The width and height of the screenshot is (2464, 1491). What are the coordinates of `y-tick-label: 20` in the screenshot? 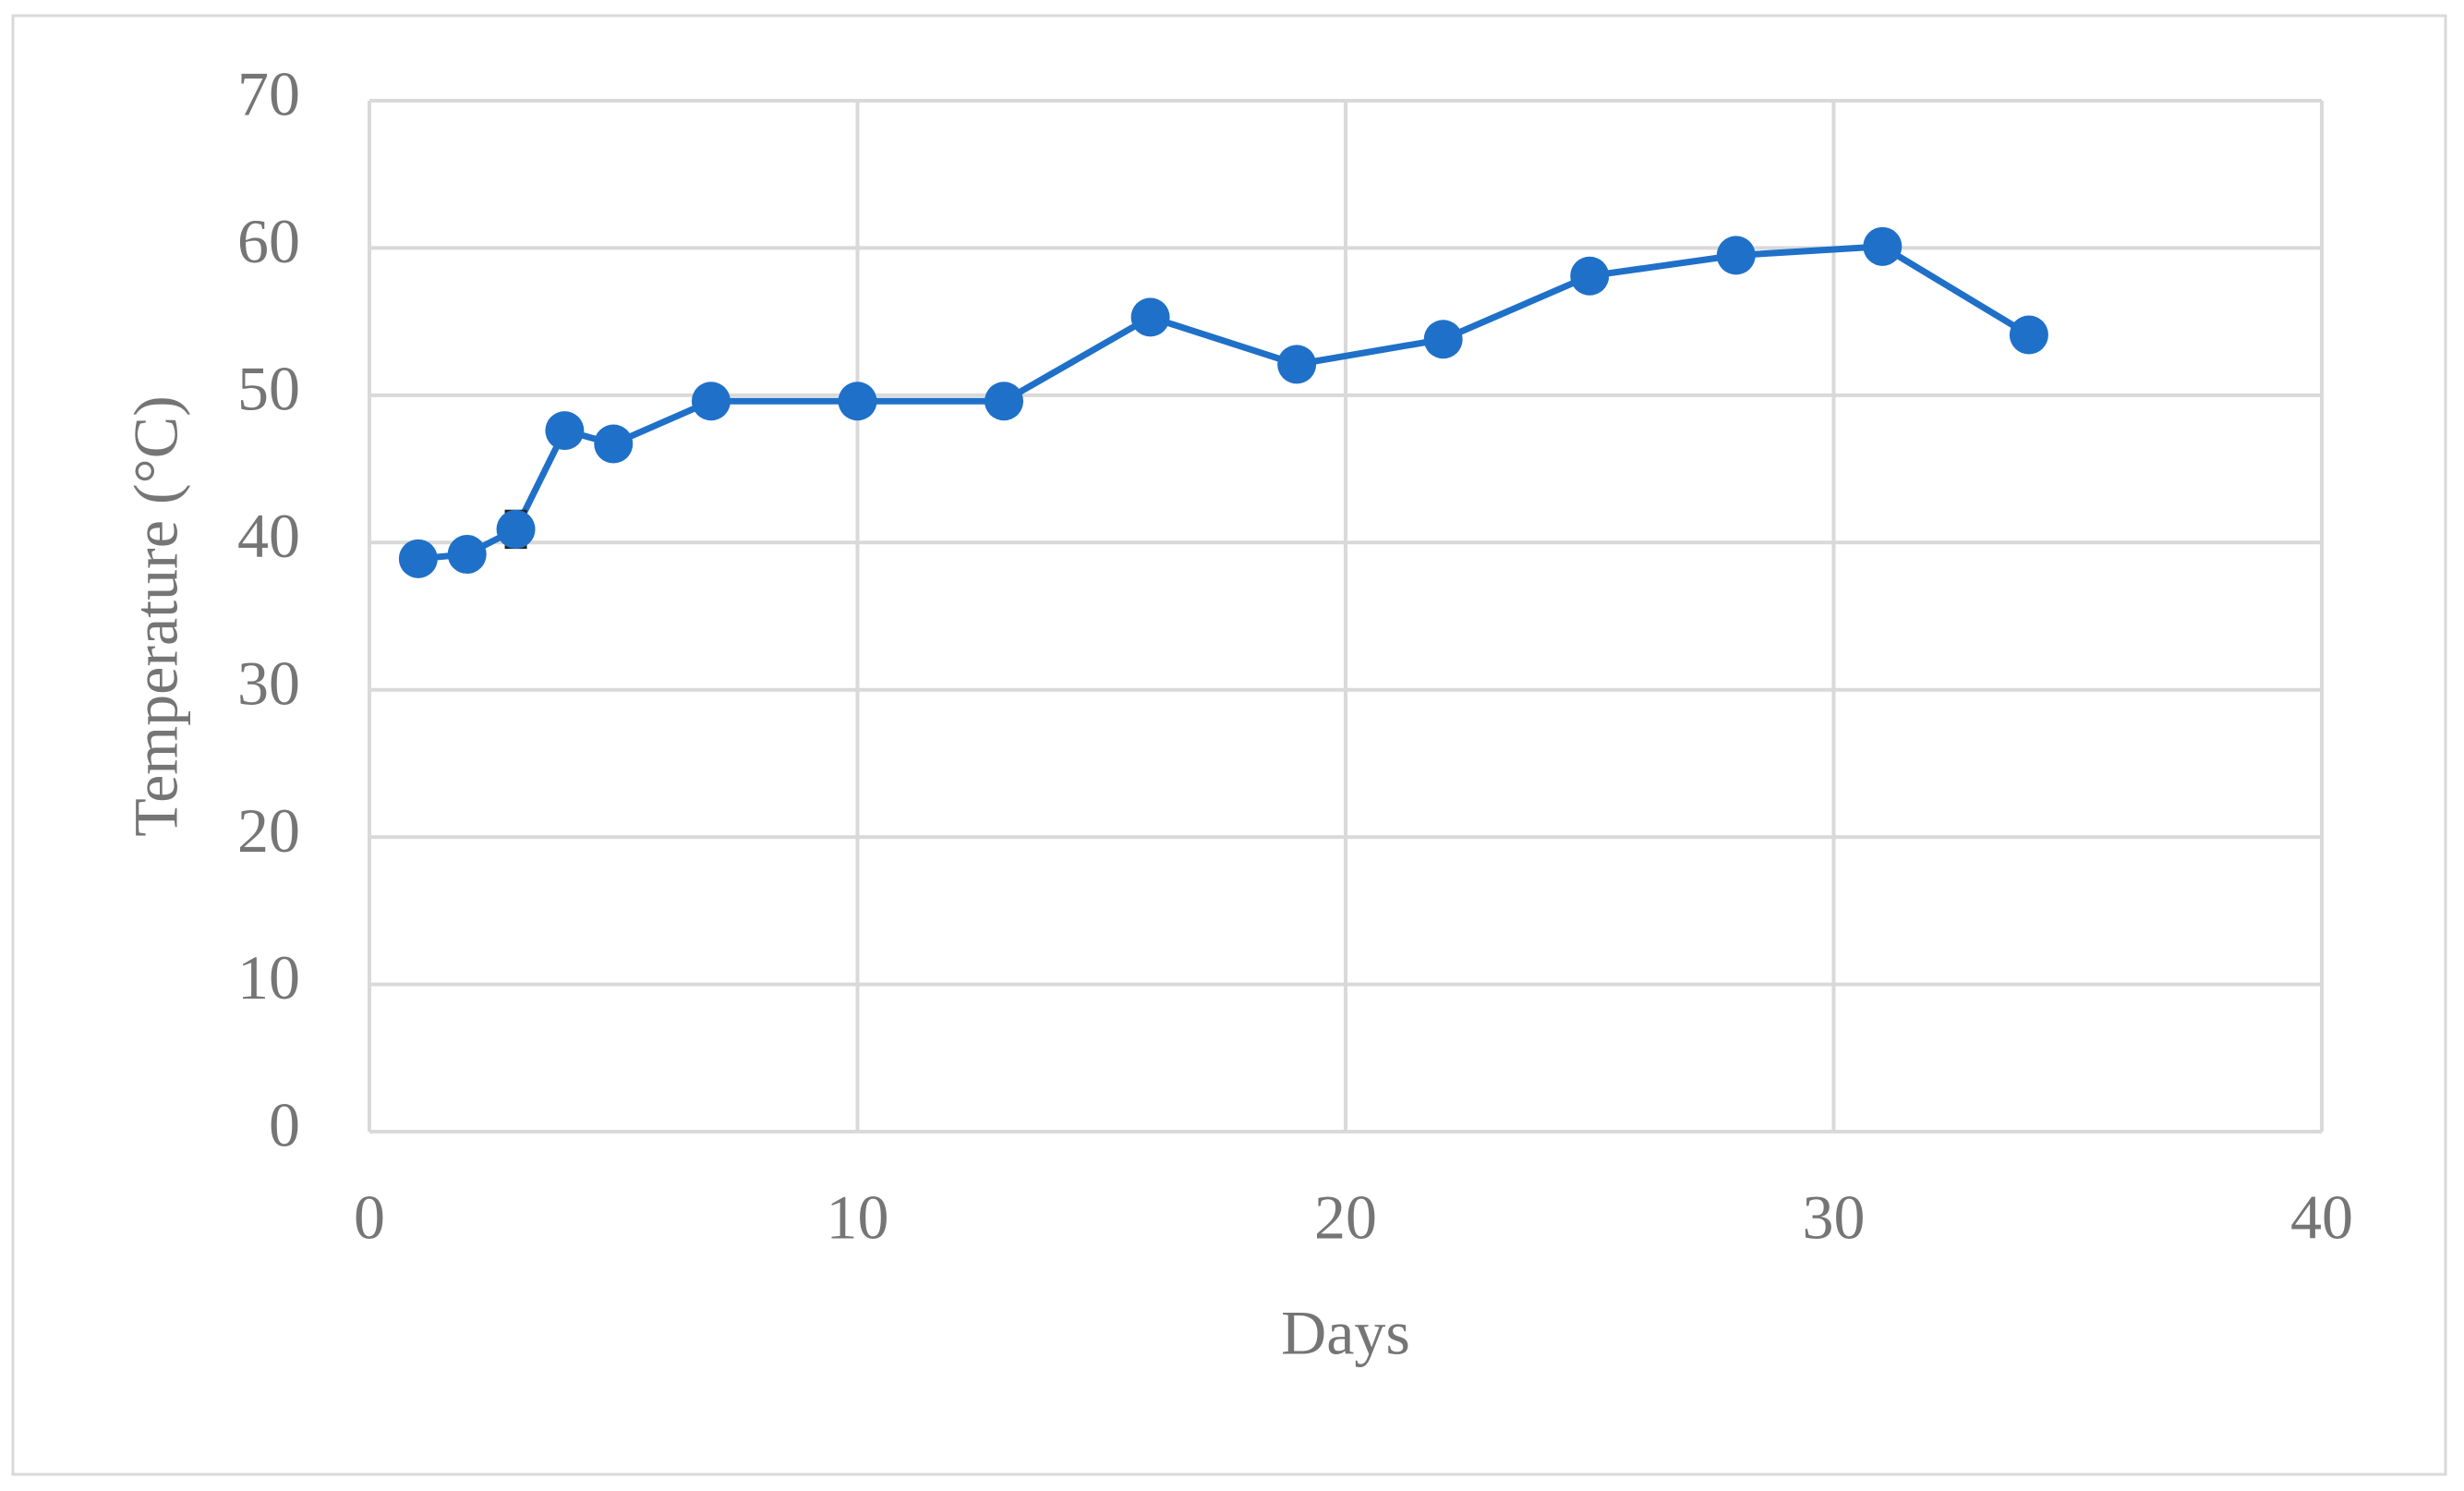 It's located at (269, 830).